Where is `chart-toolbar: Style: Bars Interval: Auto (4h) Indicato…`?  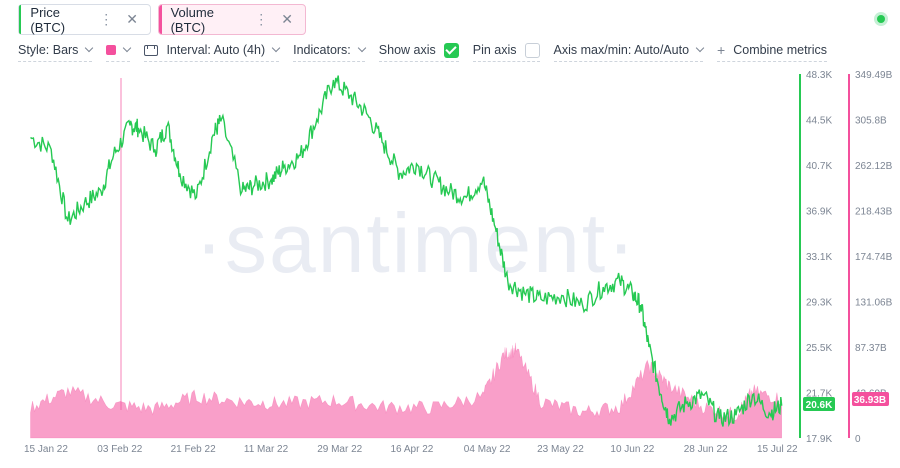 chart-toolbar: Style: Bars Interval: Auto (4h) Indicato… is located at coordinates (429, 51).